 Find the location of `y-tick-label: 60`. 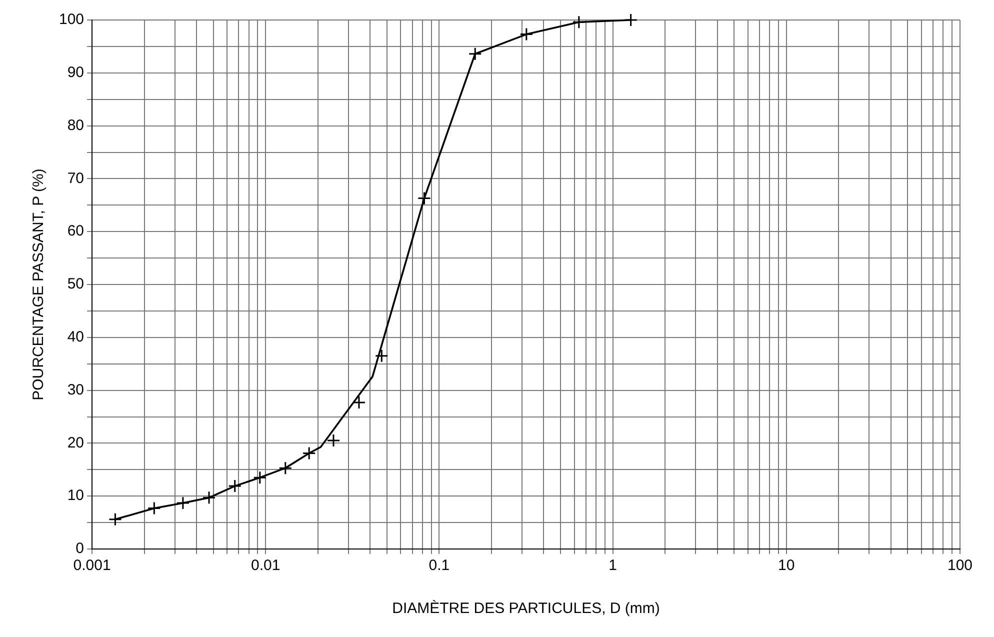

y-tick-label: 60 is located at coordinates (75, 231).